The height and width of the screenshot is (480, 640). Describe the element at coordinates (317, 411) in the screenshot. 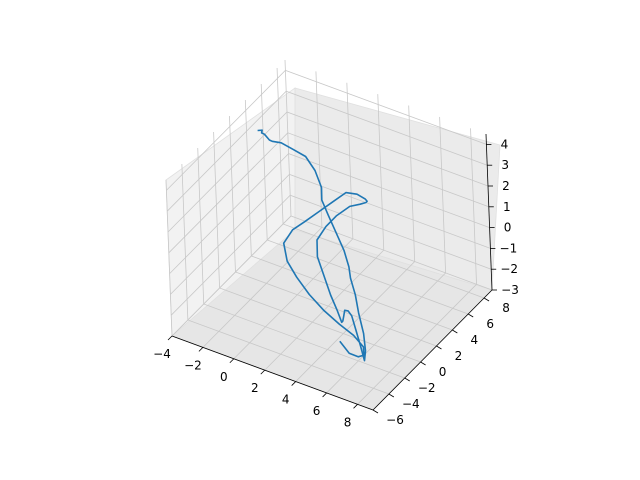

I see `x-tick-label: 6` at that location.